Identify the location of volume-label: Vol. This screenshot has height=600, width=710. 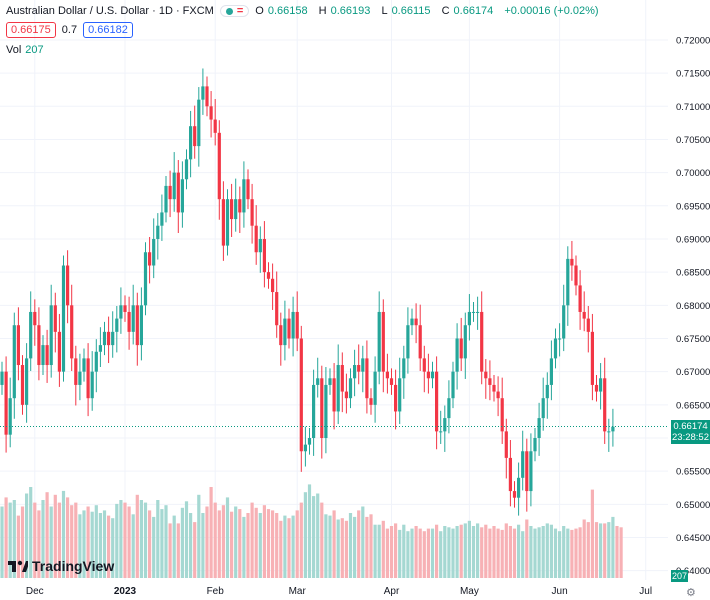
(14, 50).